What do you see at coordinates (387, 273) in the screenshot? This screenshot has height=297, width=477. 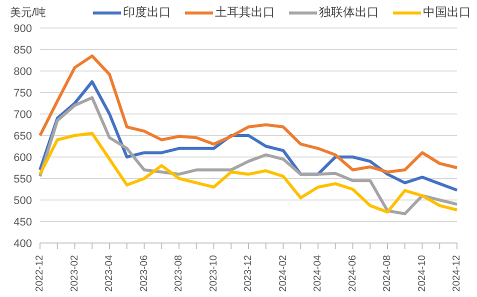 I see `x-tick-label: 2024-08` at bounding box center [387, 273].